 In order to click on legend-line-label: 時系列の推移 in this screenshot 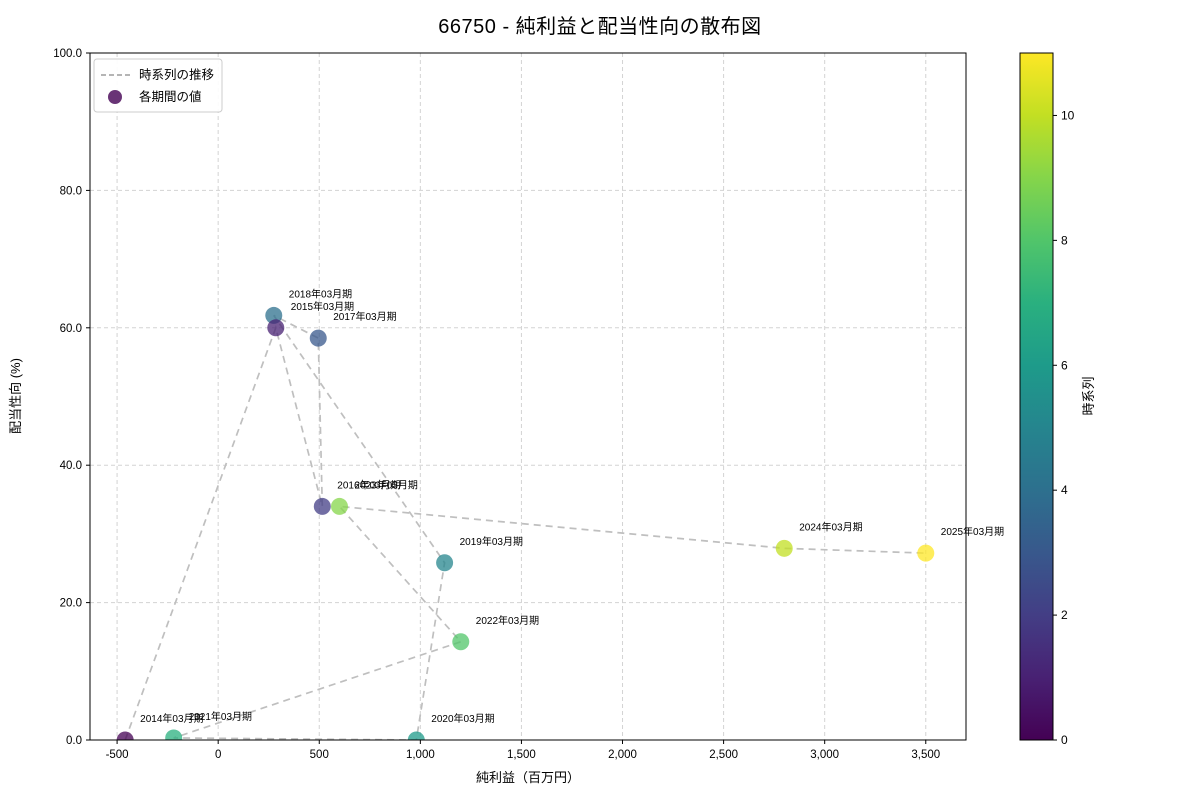, I will do `click(176, 75)`.